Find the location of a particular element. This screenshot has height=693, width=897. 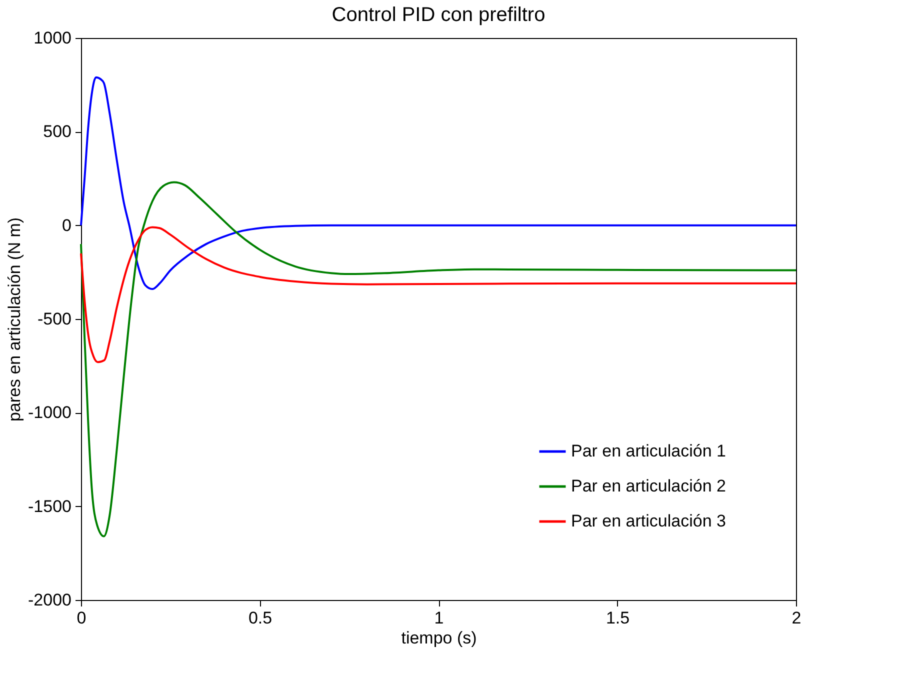

y-tick-label: -1500 is located at coordinates (50, 506).